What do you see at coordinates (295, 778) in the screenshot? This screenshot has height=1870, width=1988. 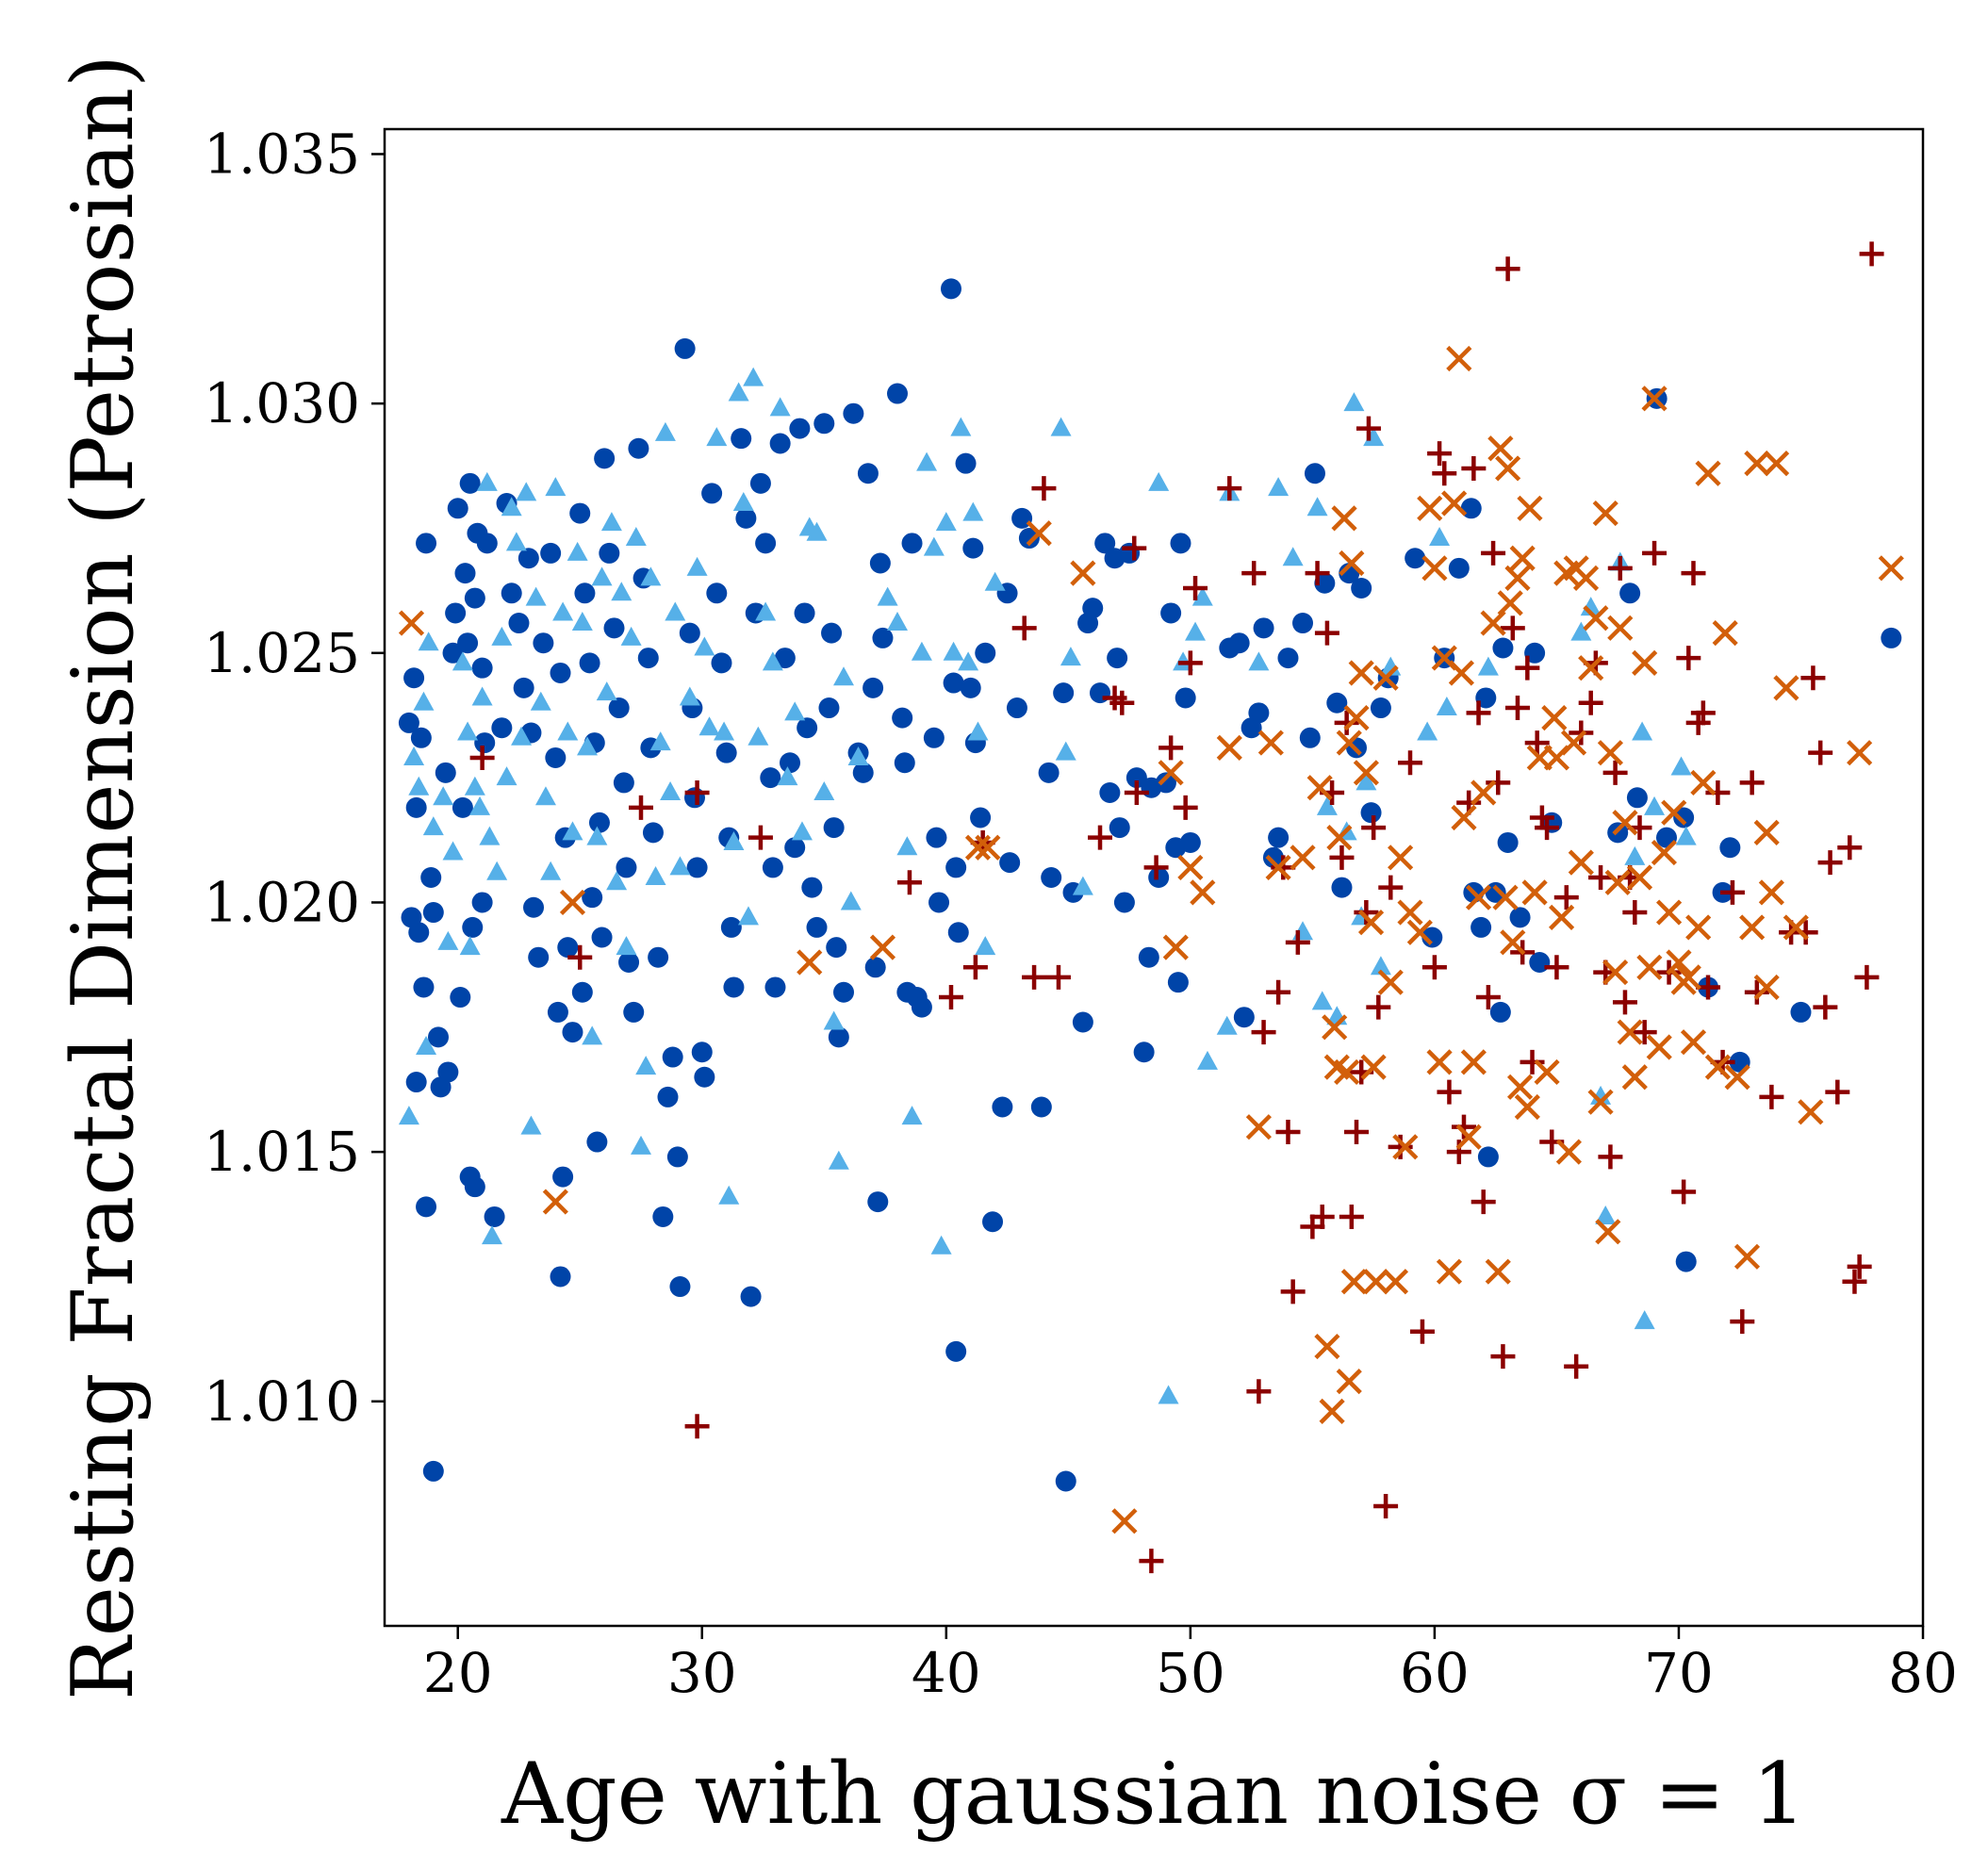 I see `y-axis-ticks: 1.010 1.015 1.020 1.025 1.030 1.035` at bounding box center [295, 778].